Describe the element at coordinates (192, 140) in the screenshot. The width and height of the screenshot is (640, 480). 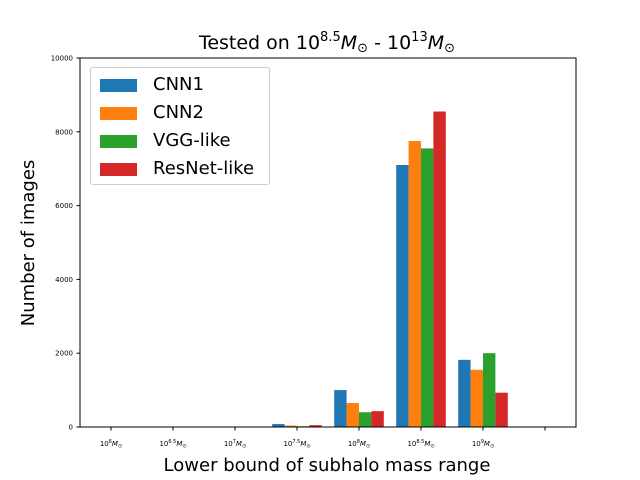
I see `legend-label-vgg-like: VGG-like` at that location.